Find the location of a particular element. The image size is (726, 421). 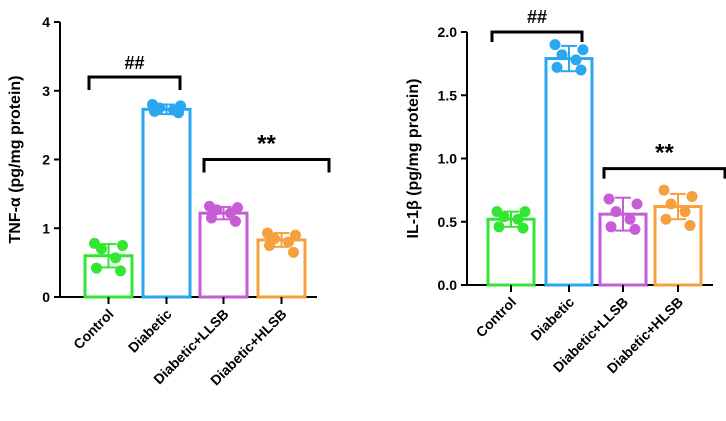

y-tick-label: 0.0 is located at coordinates (448, 285).